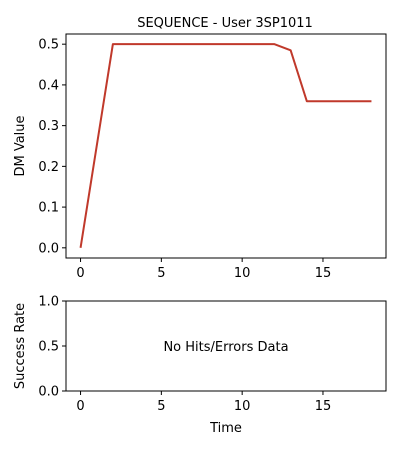 Image resolution: width=400 pixels, height=454 pixels. I want to click on bottom-y-axis-label: Success Rate, so click(20, 346).